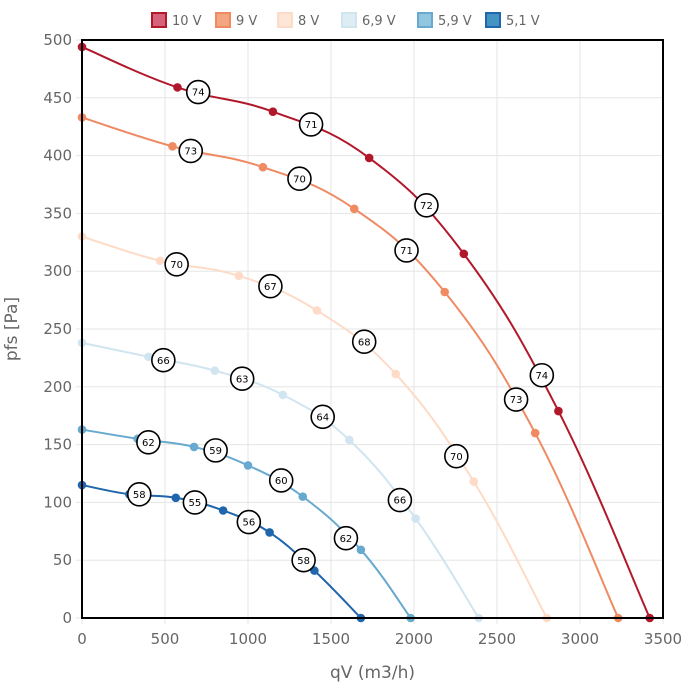 This screenshot has height=689, width=689. What do you see at coordinates (248, 639) in the screenshot?
I see `x-tick-label: 1000` at bounding box center [248, 639].